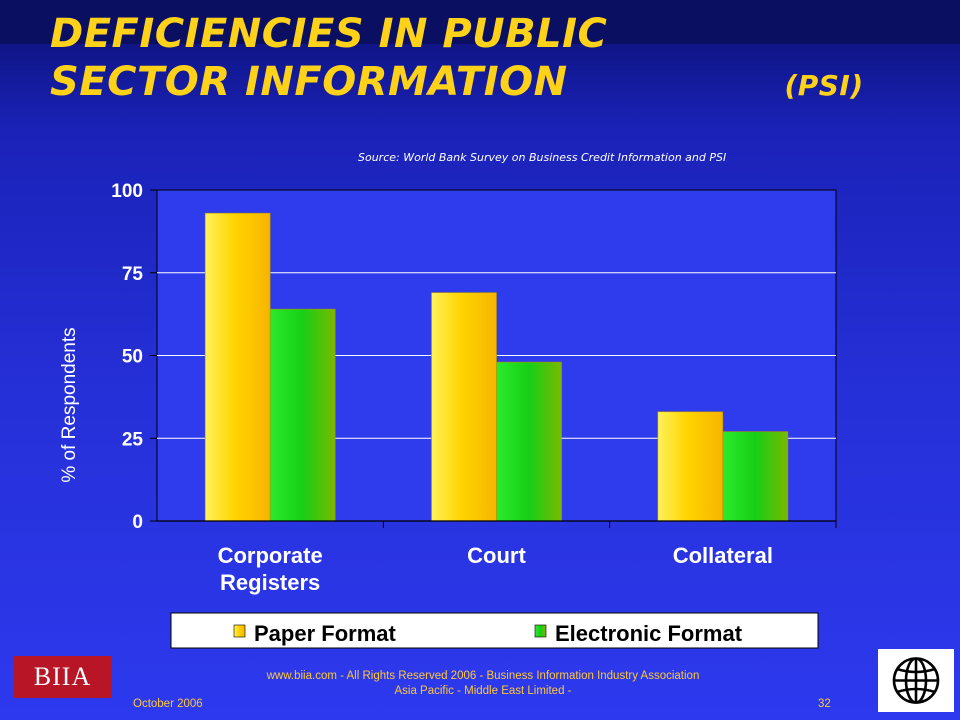  Describe the element at coordinates (529, 441) in the screenshot. I see `bar-electronic-format-court` at that location.